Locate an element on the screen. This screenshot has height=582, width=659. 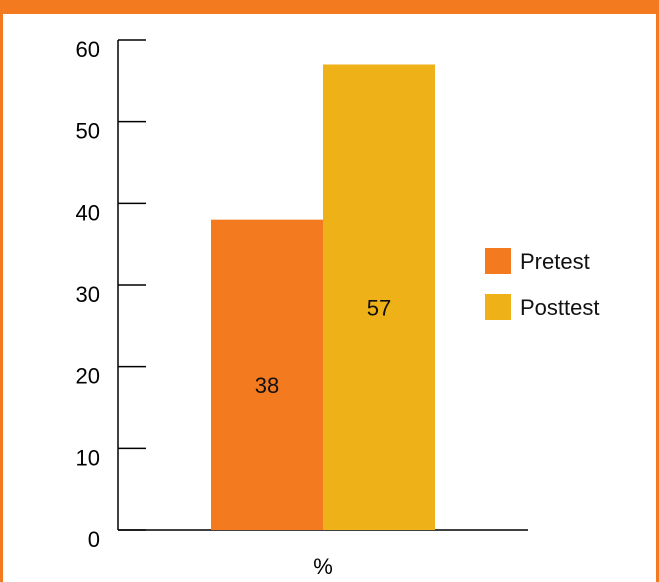
legend-label: Pretest is located at coordinates (555, 261).